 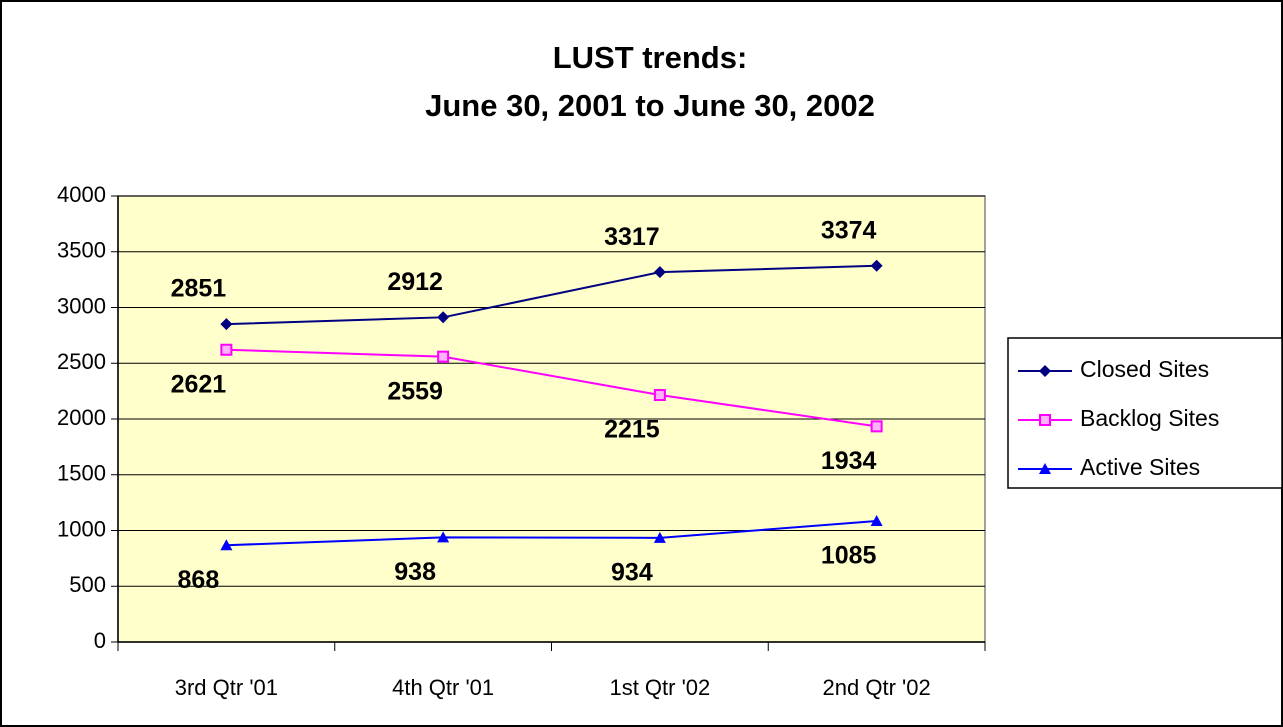 I want to click on data-label: 2912, so click(x=415, y=282).